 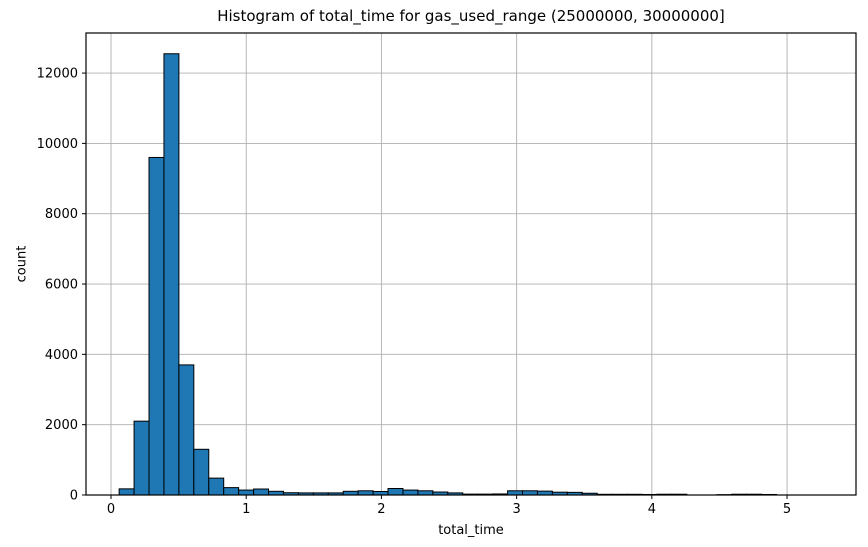 What do you see at coordinates (787, 509) in the screenshot?
I see `x-tick-label: 5` at bounding box center [787, 509].